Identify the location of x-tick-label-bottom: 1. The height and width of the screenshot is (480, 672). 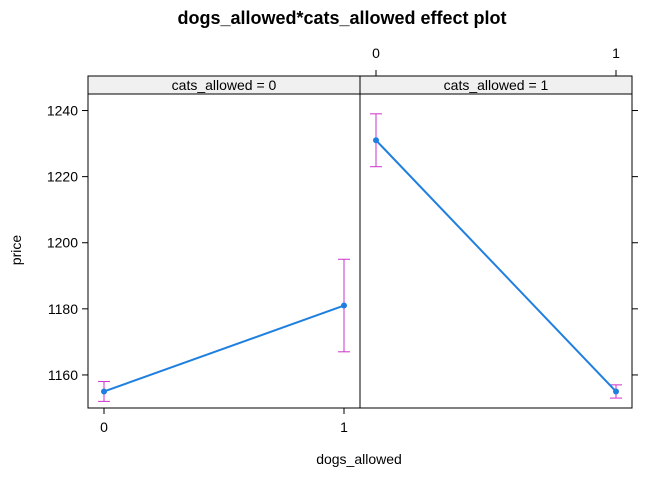
(344, 427).